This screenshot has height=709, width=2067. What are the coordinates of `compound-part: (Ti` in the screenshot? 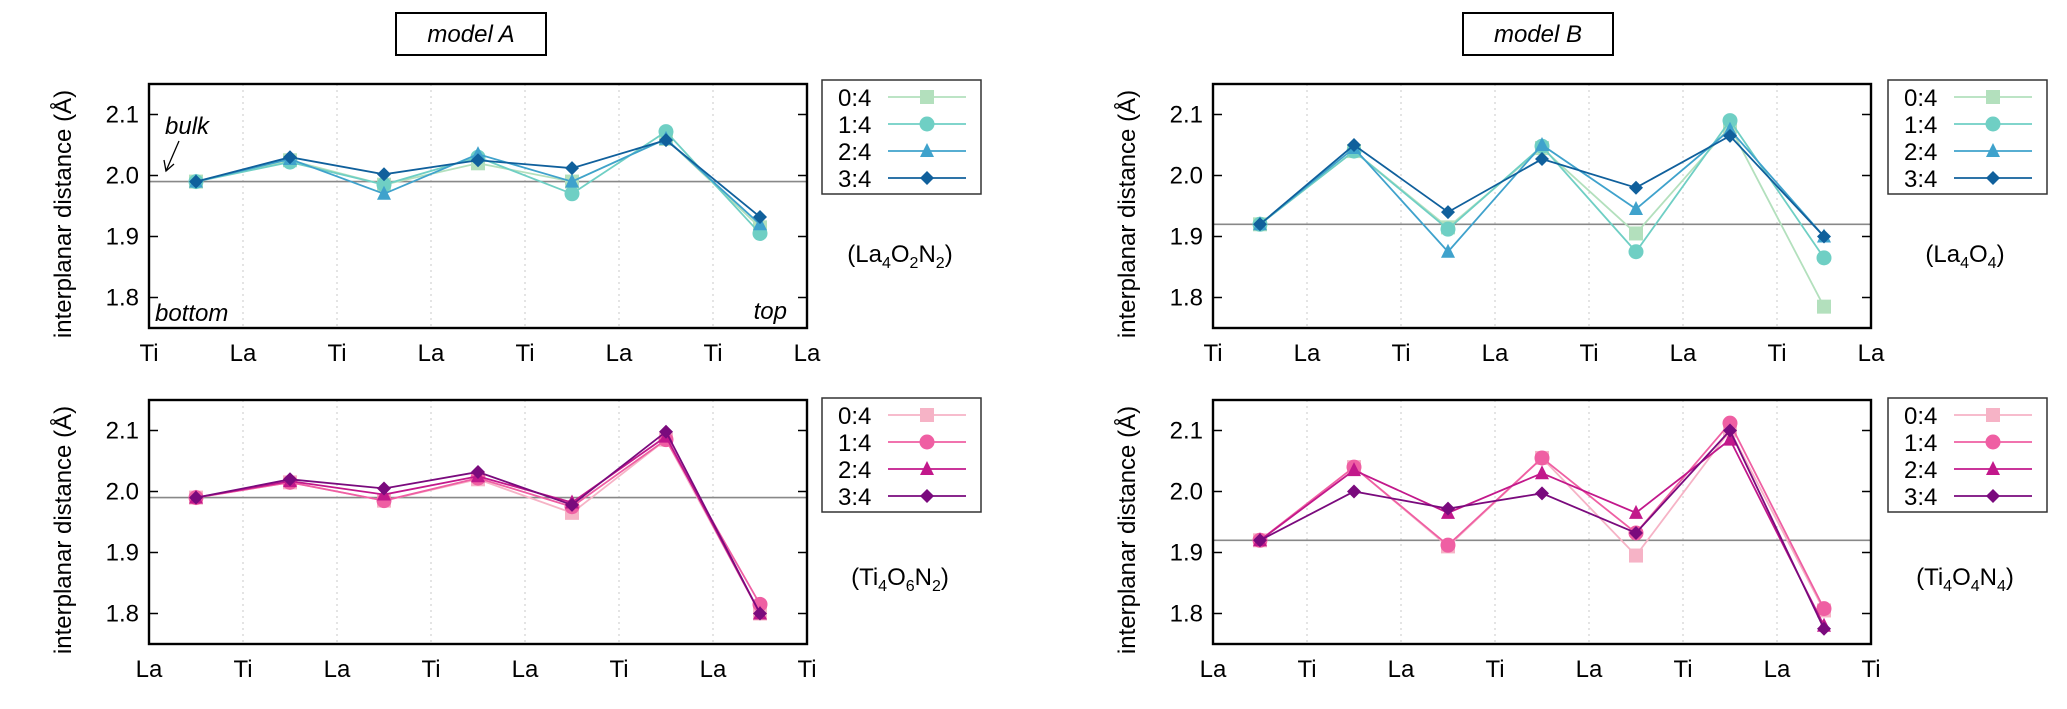 It's located at (1929, 577).